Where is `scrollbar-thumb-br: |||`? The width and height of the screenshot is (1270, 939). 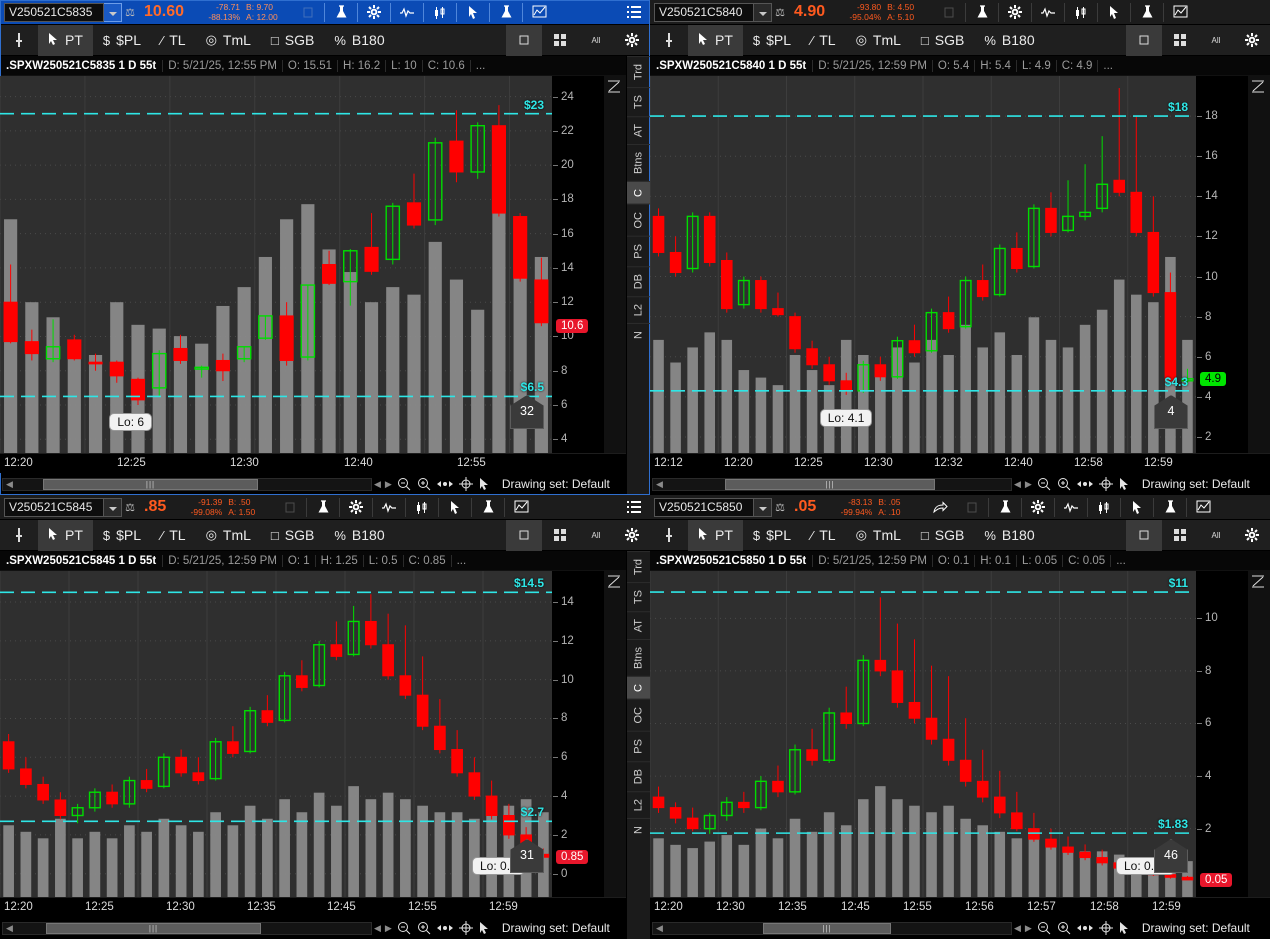 scrollbar-thumb-br: ||| is located at coordinates (827, 928).